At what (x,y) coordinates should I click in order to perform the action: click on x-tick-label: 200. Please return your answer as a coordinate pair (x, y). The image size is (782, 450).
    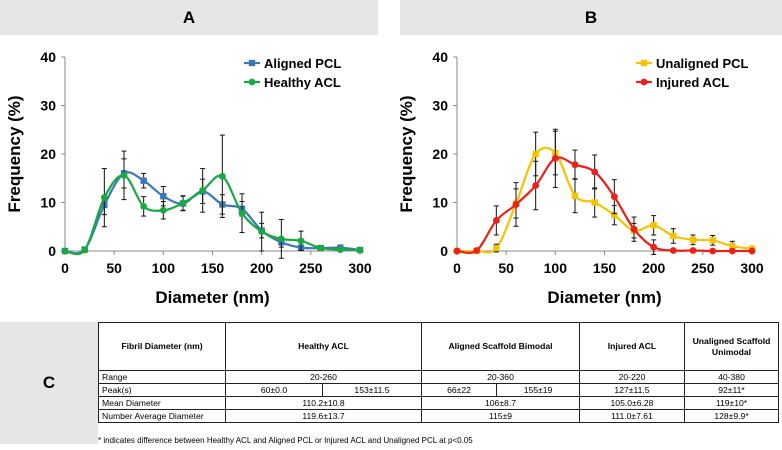
    Looking at the image, I should click on (262, 268).